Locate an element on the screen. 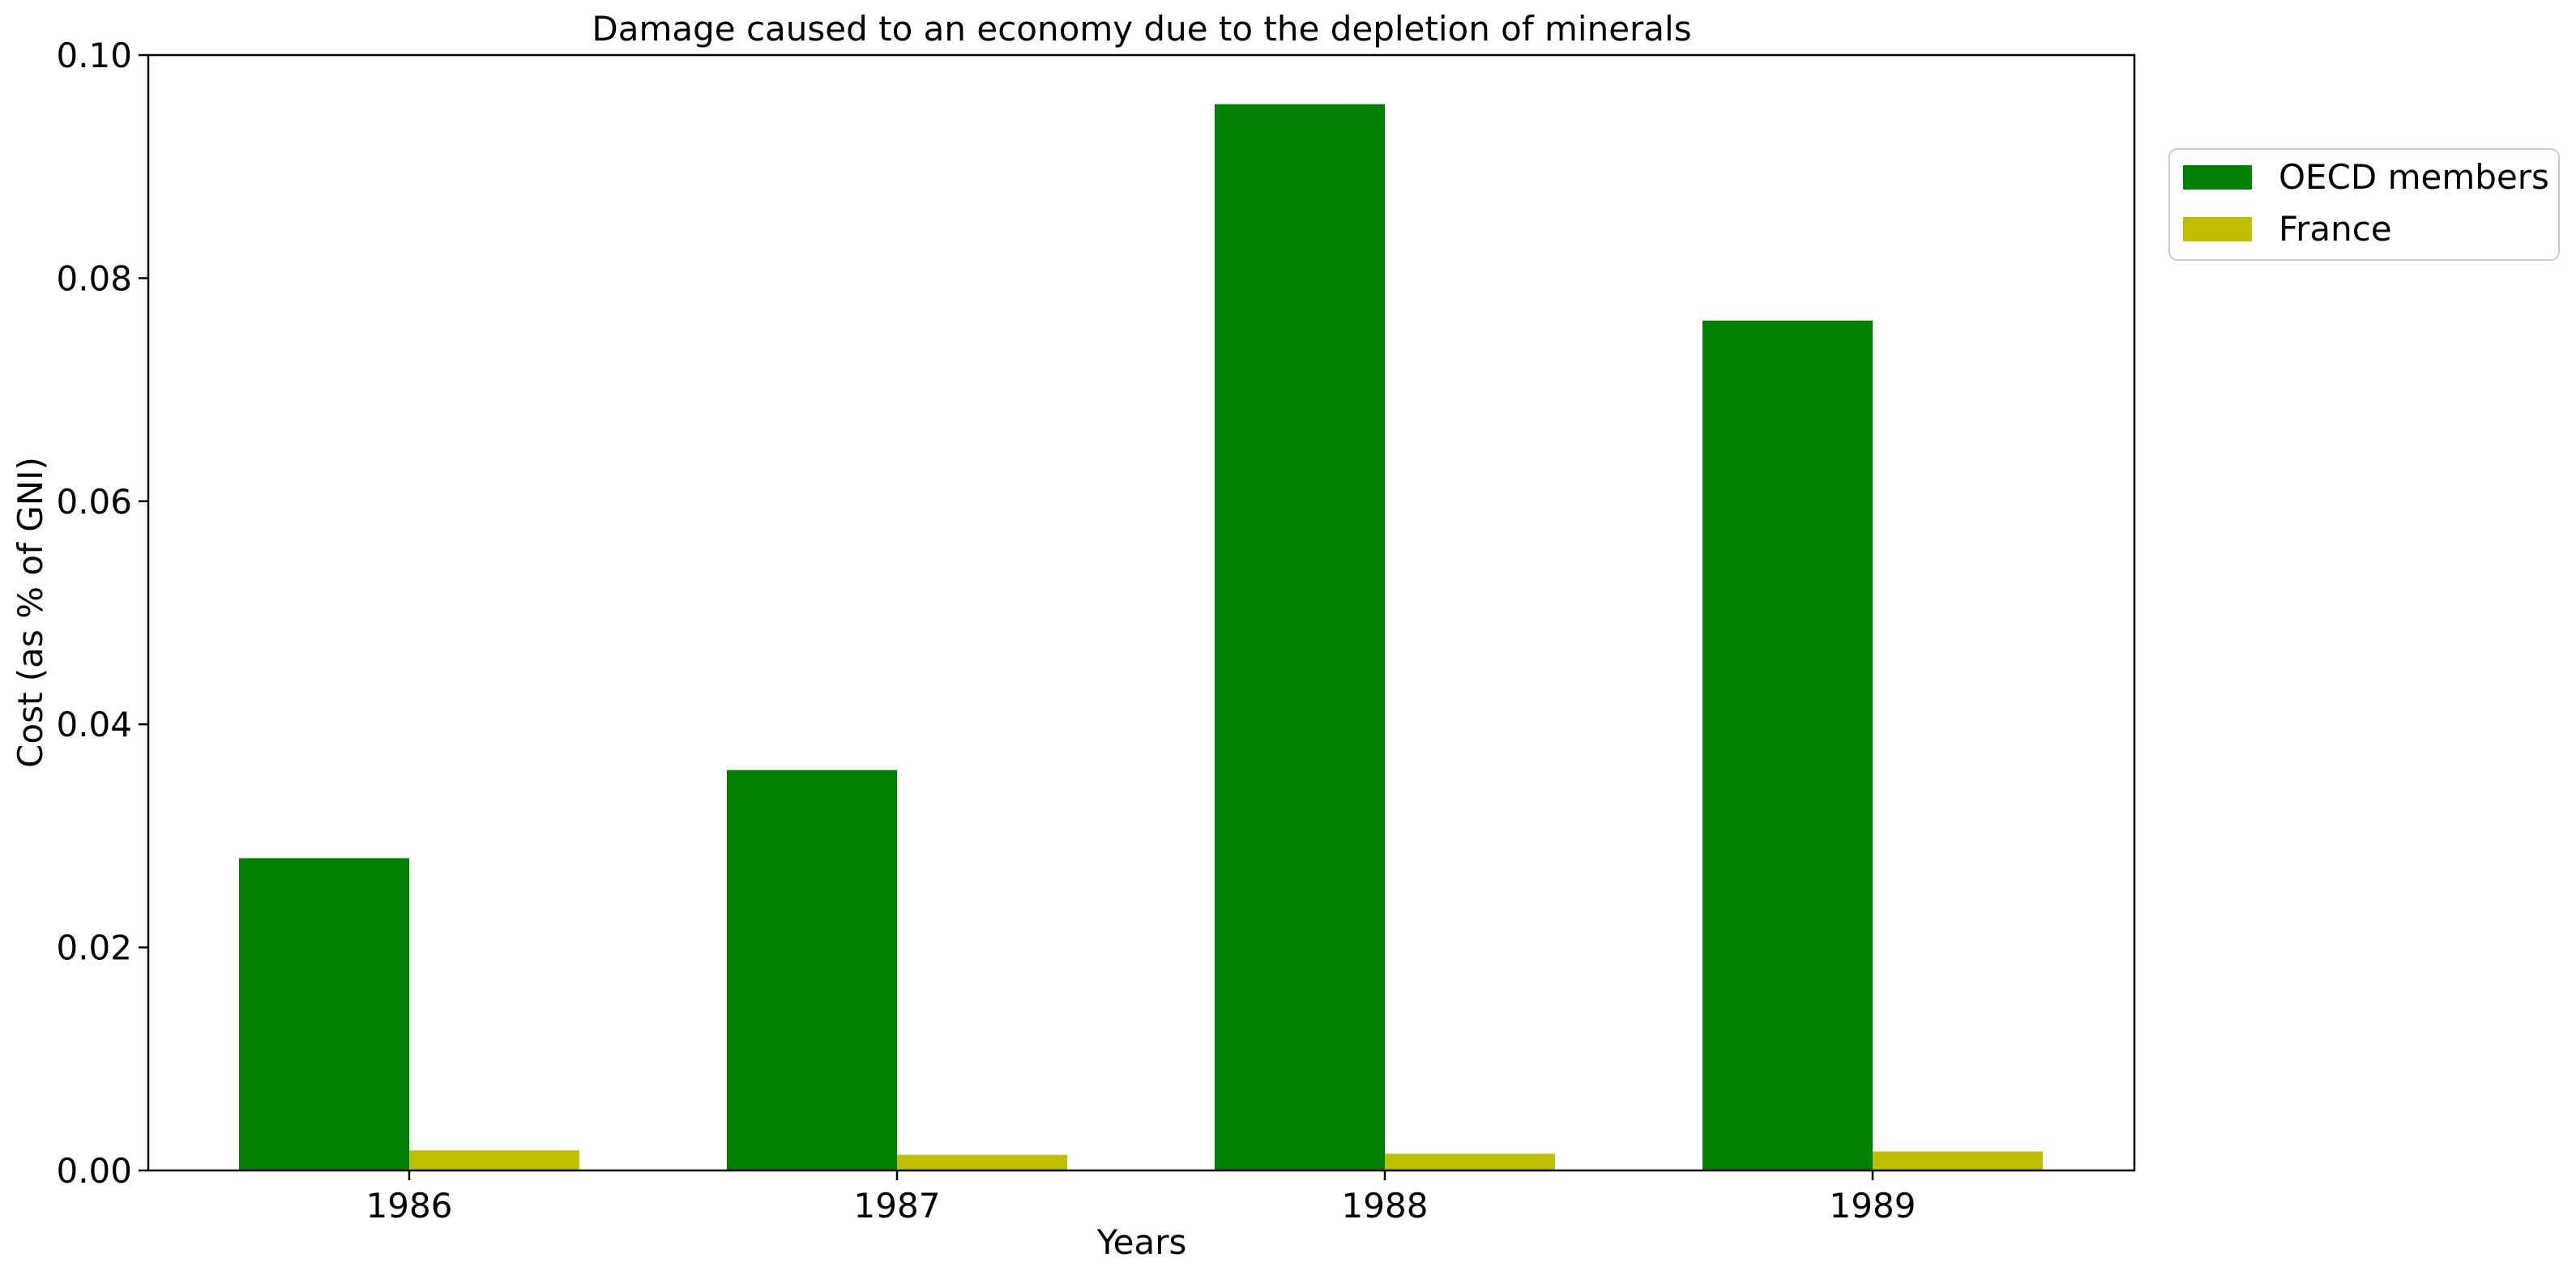  x-tick-label-1989: 1989 is located at coordinates (1873, 1206).